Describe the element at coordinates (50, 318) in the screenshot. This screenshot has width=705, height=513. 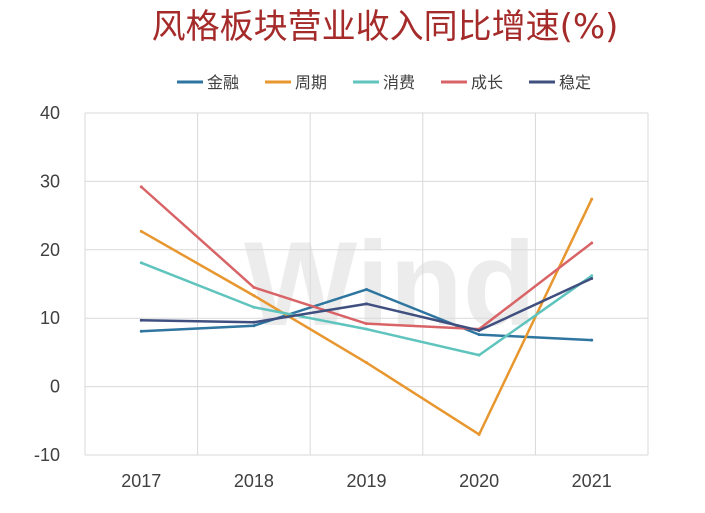
I see `y-tick-label: 10` at that location.